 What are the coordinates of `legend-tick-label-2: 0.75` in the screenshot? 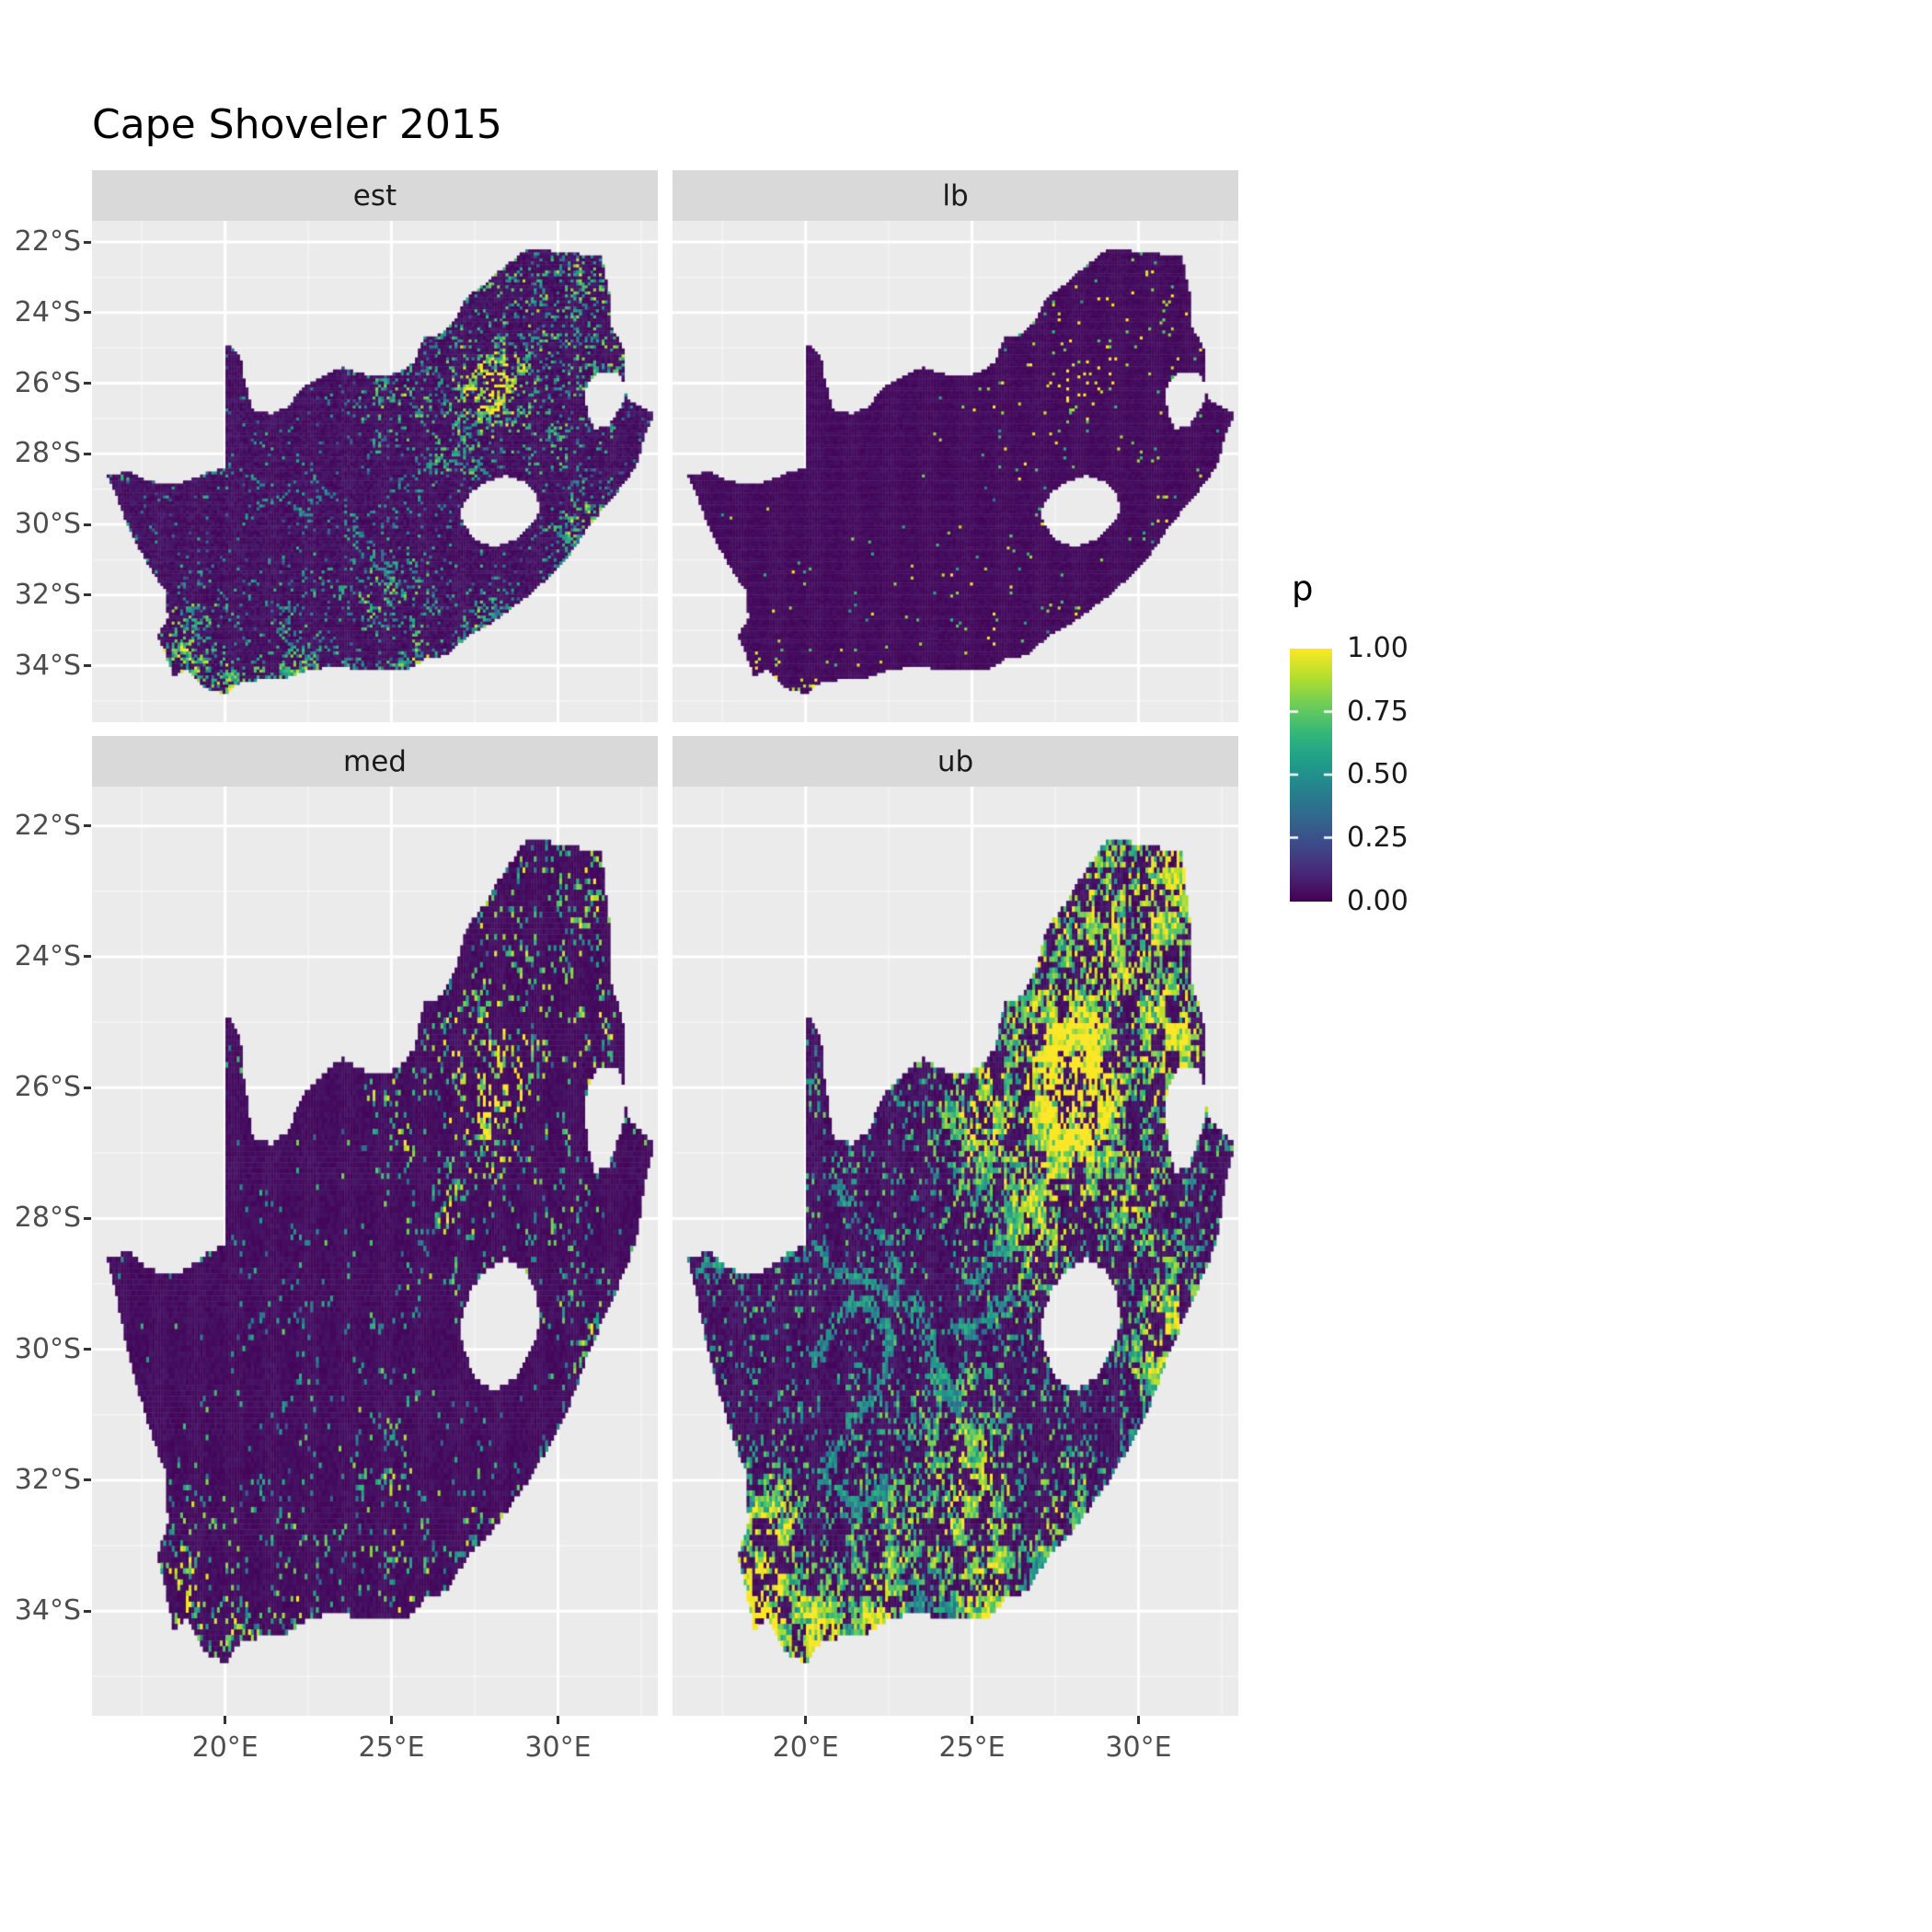 It's located at (1378, 712).